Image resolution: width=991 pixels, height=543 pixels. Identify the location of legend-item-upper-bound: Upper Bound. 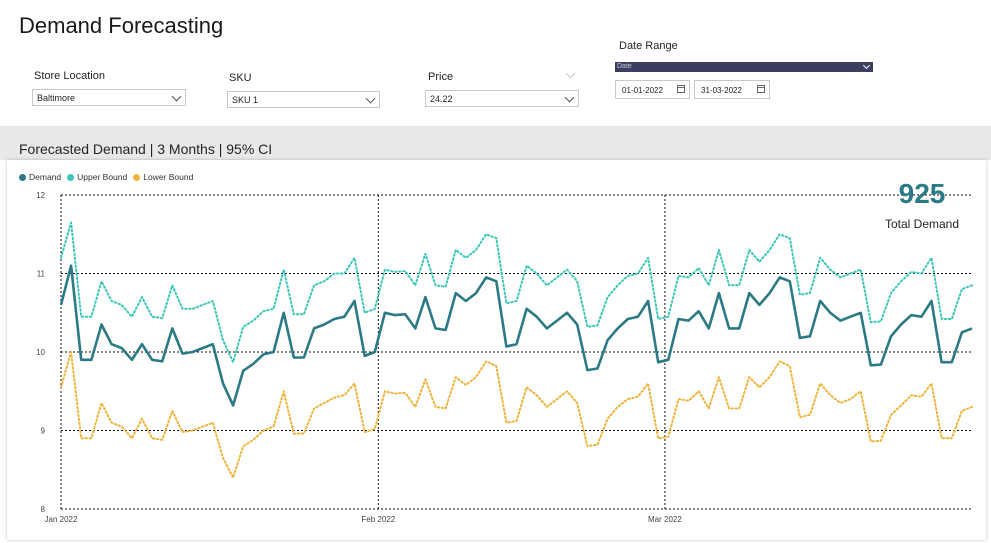
(97, 177).